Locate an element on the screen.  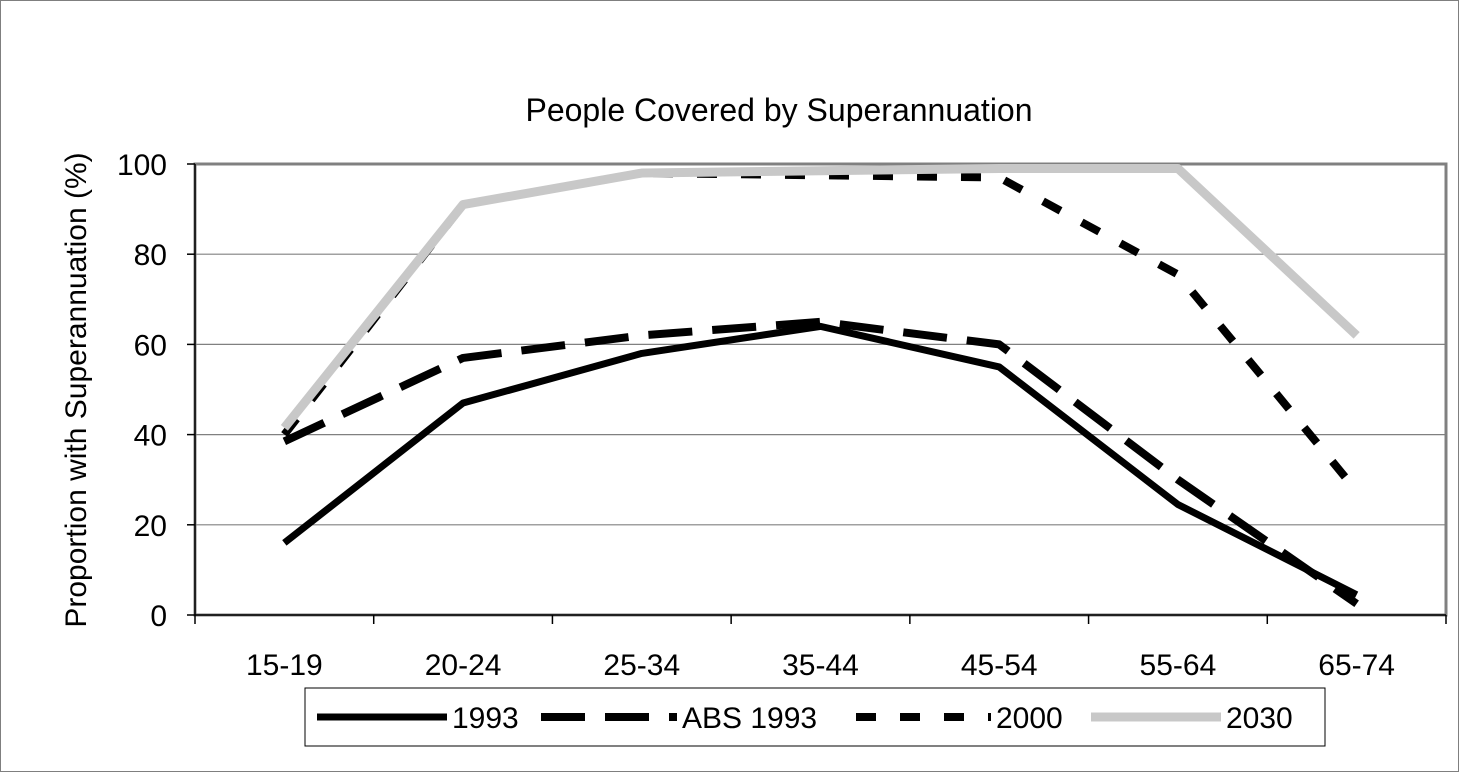
x-tick-label: 65-74 is located at coordinates (1356, 665).